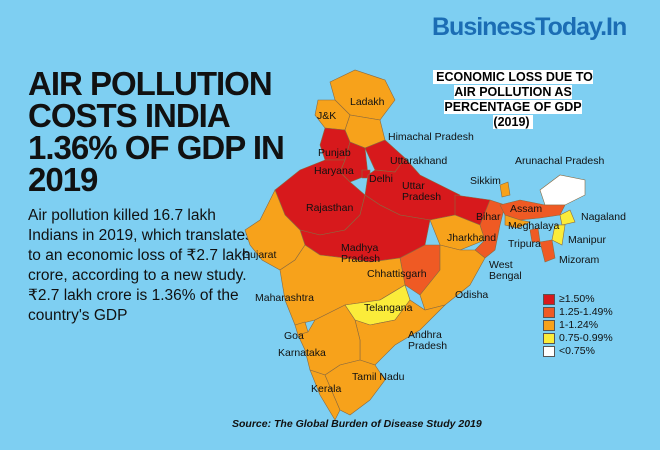 The image size is (660, 450). What do you see at coordinates (419, 161) in the screenshot?
I see `state-label: Uttarakhand` at bounding box center [419, 161].